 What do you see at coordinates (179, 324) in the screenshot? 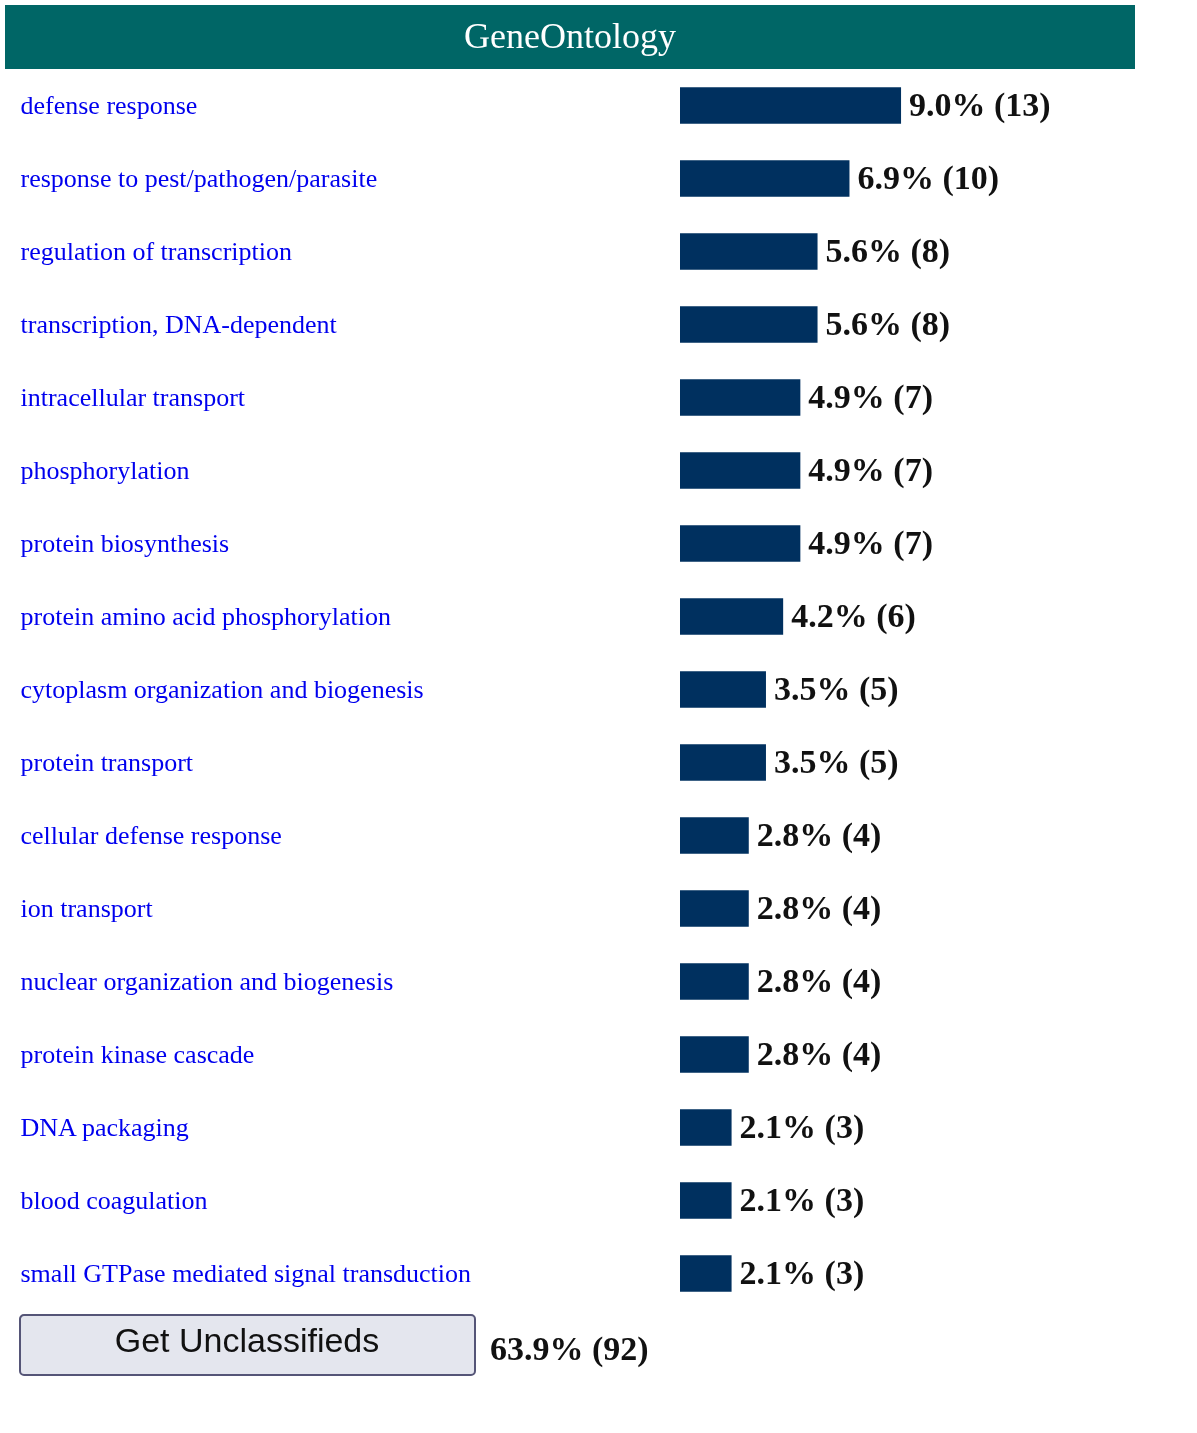
I see `y-tick-label: transcription, DNA-dependent` at bounding box center [179, 324].